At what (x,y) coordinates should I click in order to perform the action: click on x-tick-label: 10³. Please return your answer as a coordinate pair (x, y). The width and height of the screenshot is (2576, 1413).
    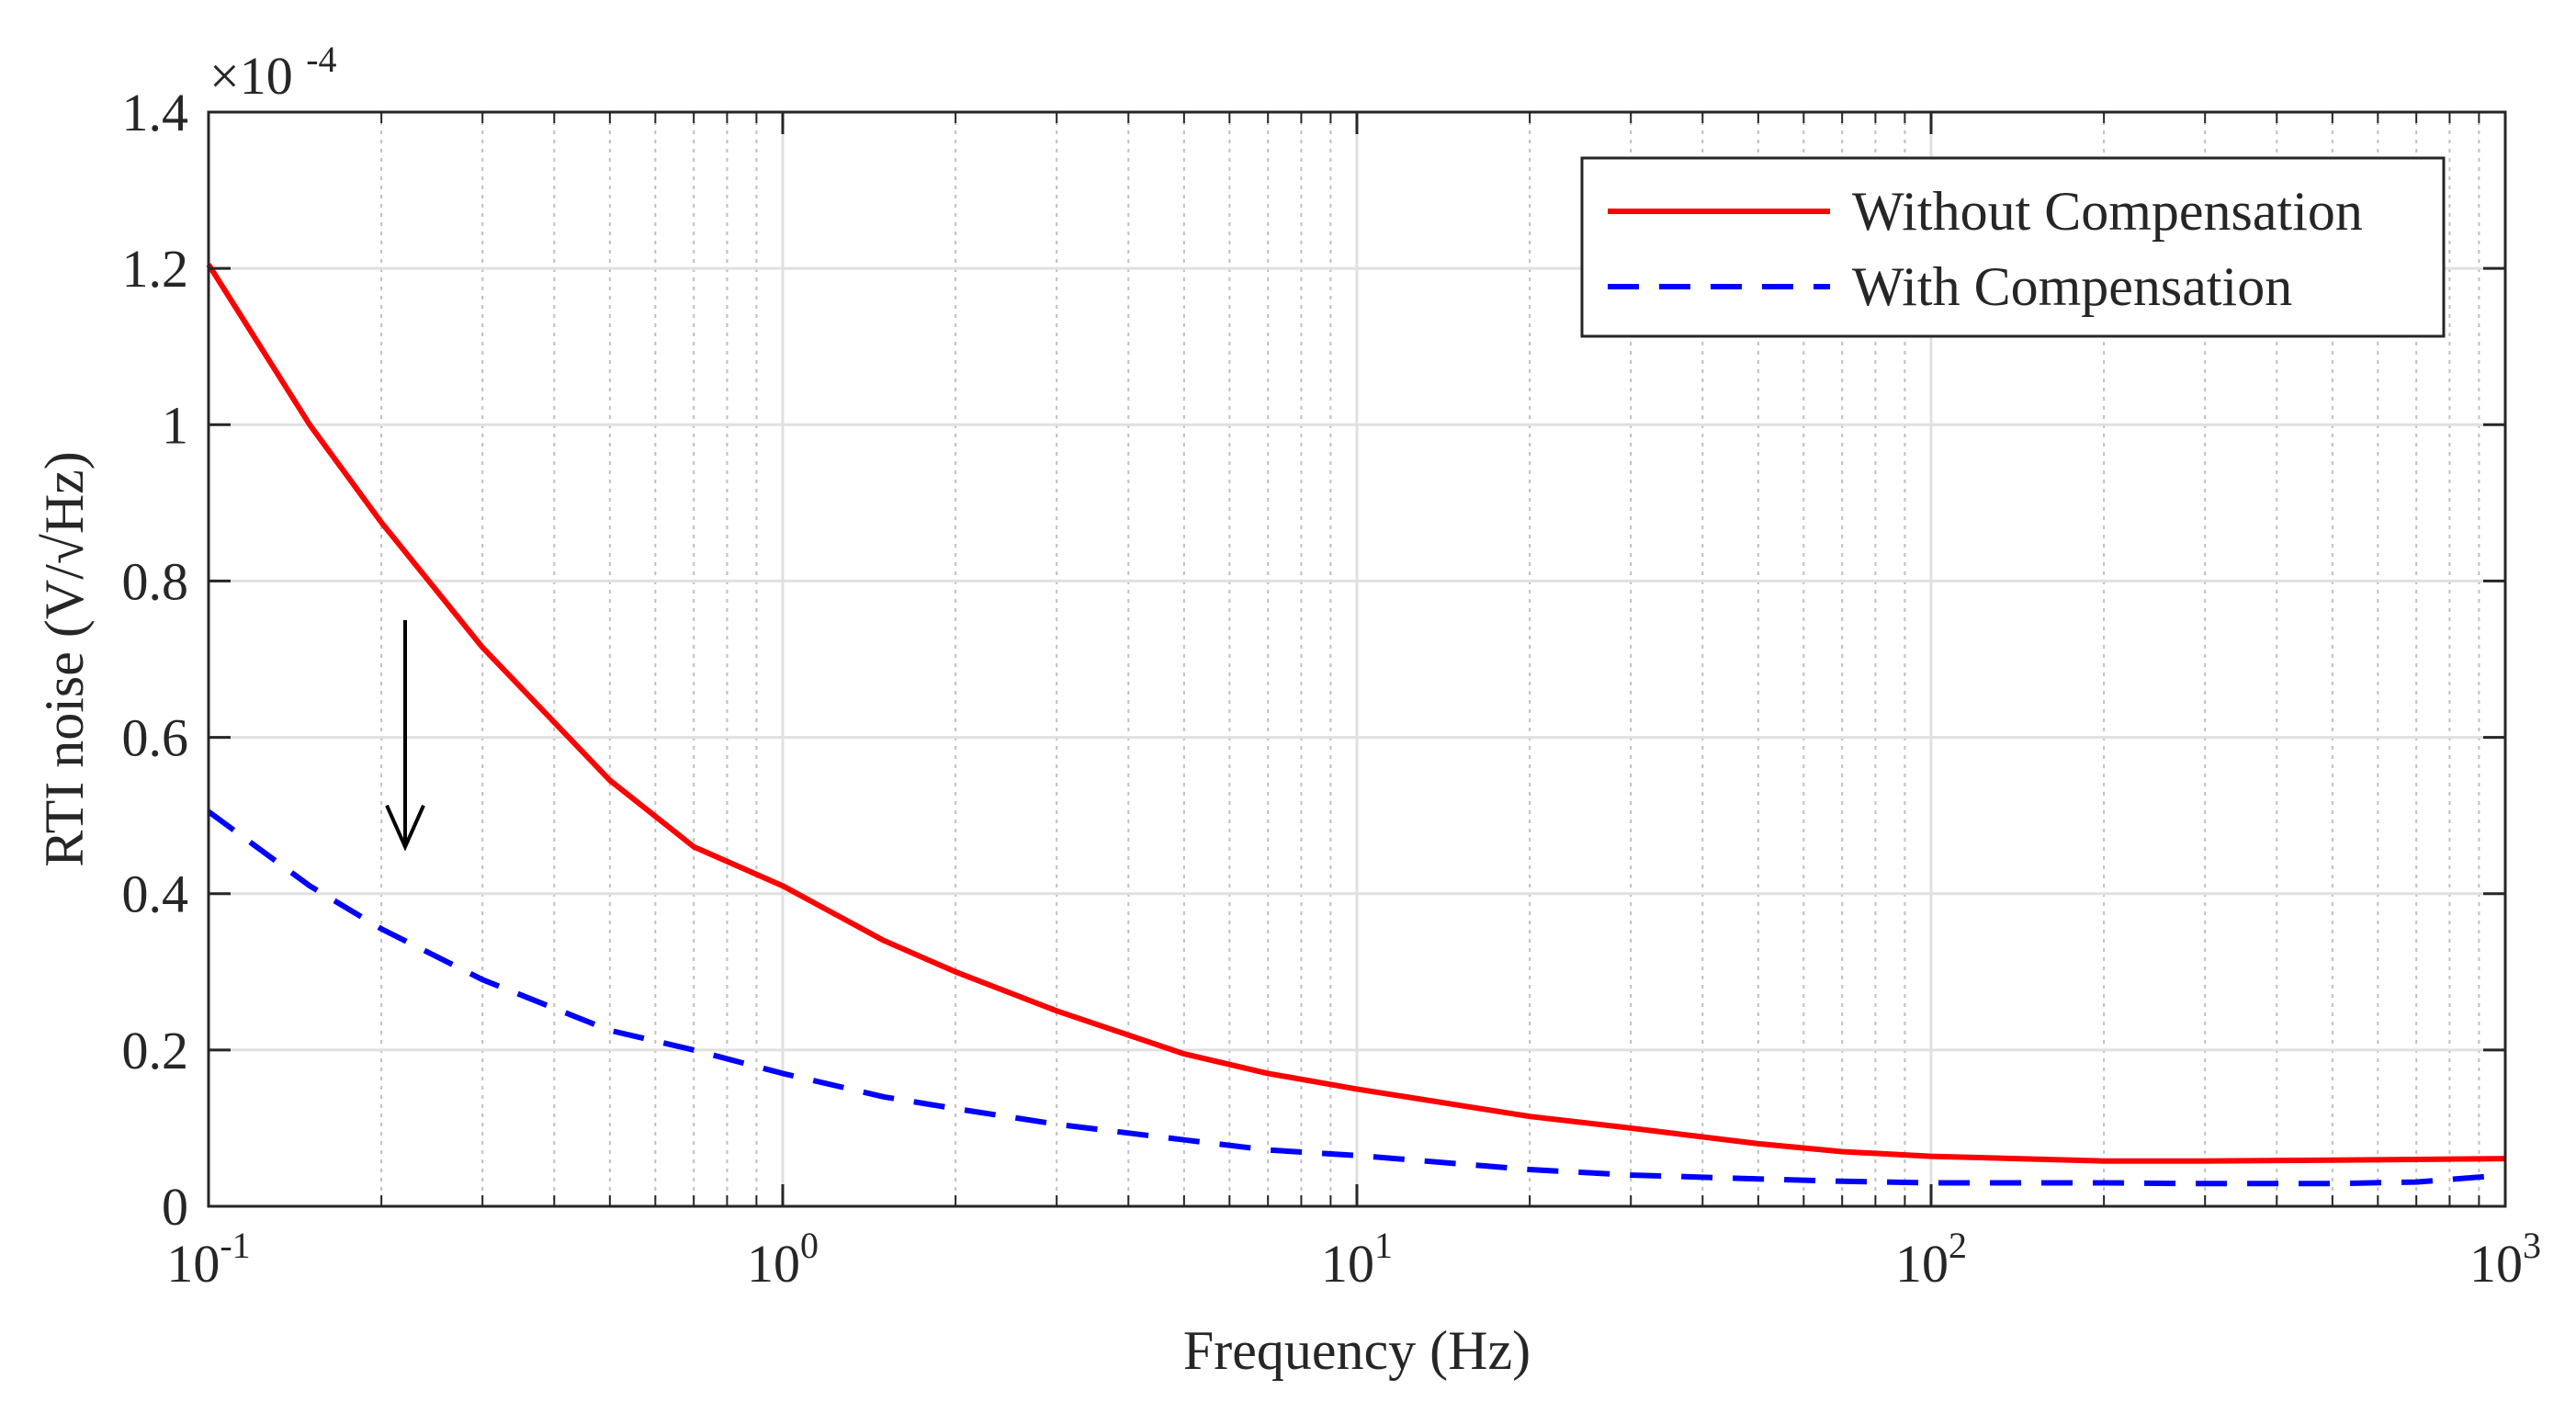
    Looking at the image, I should click on (2505, 1259).